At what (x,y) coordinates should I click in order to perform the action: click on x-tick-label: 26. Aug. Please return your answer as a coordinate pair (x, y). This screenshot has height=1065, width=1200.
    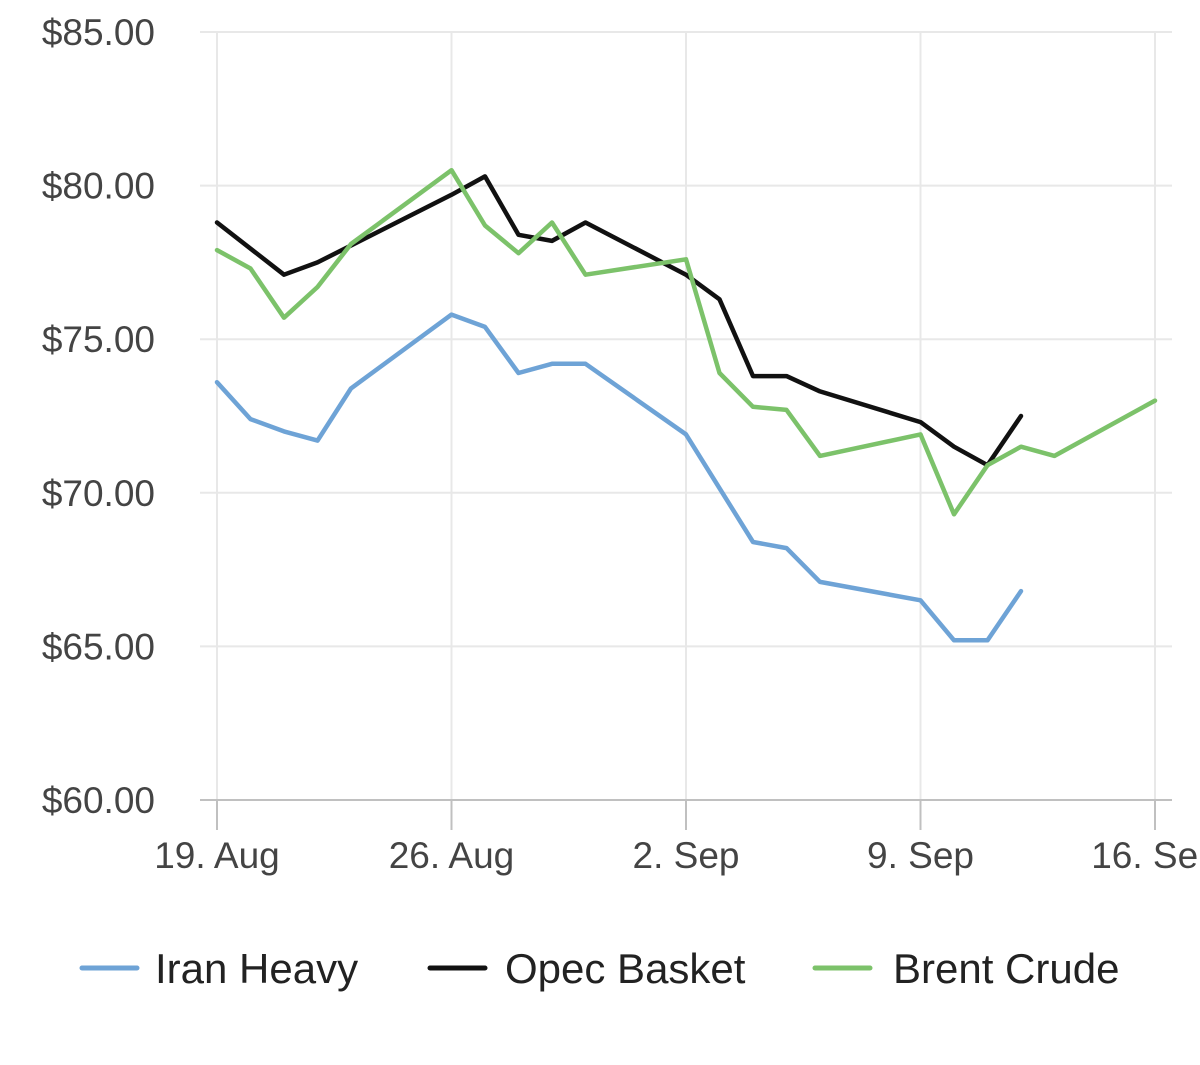
    Looking at the image, I should click on (452, 855).